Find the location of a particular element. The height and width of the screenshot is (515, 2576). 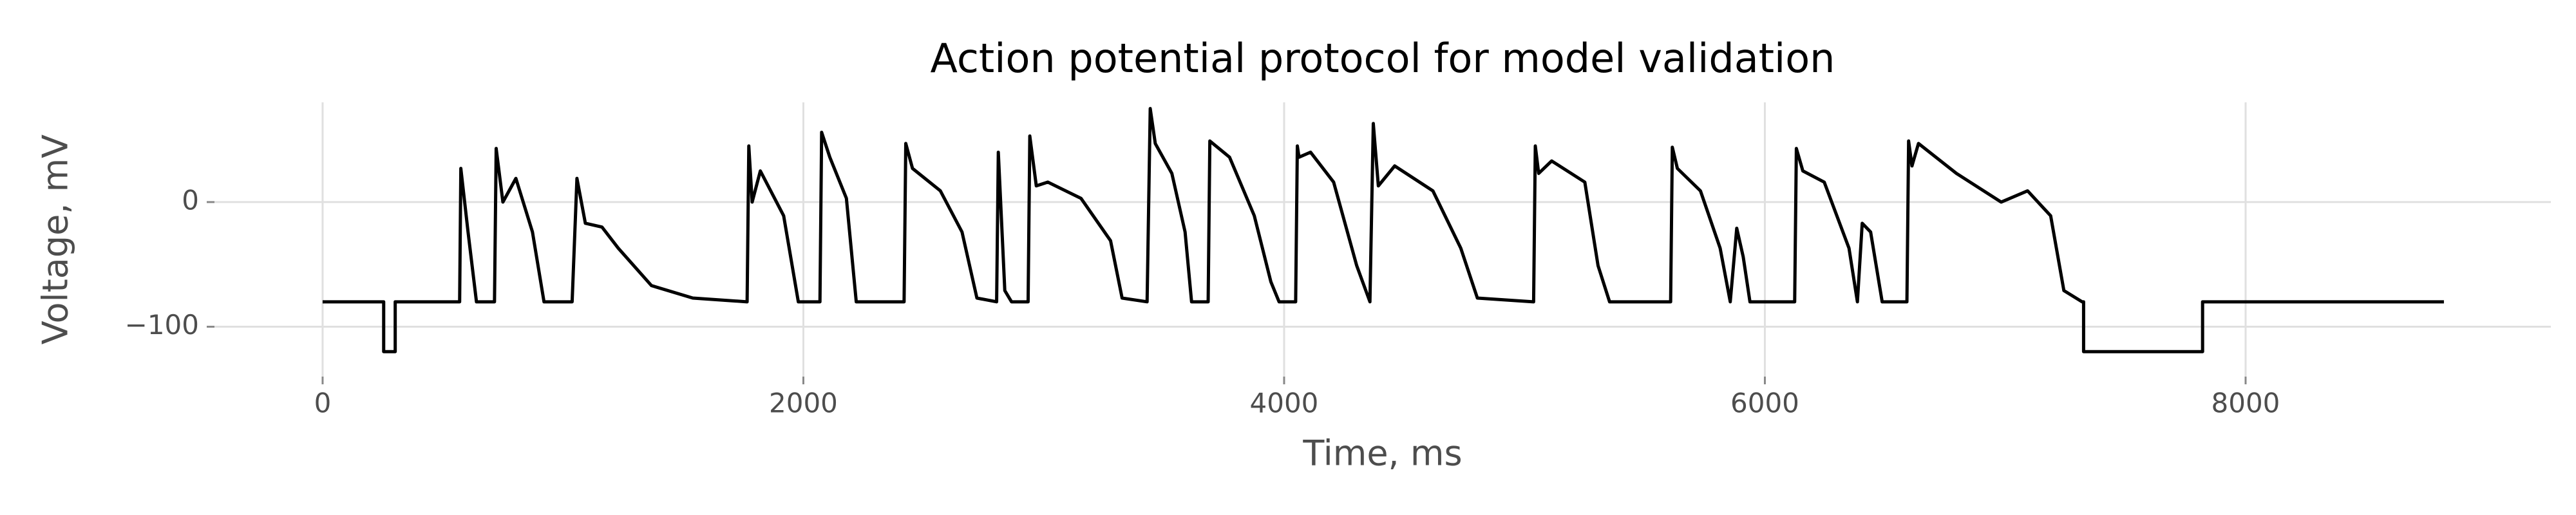

y-axis-label: Voltage, mV is located at coordinates (56, 239).